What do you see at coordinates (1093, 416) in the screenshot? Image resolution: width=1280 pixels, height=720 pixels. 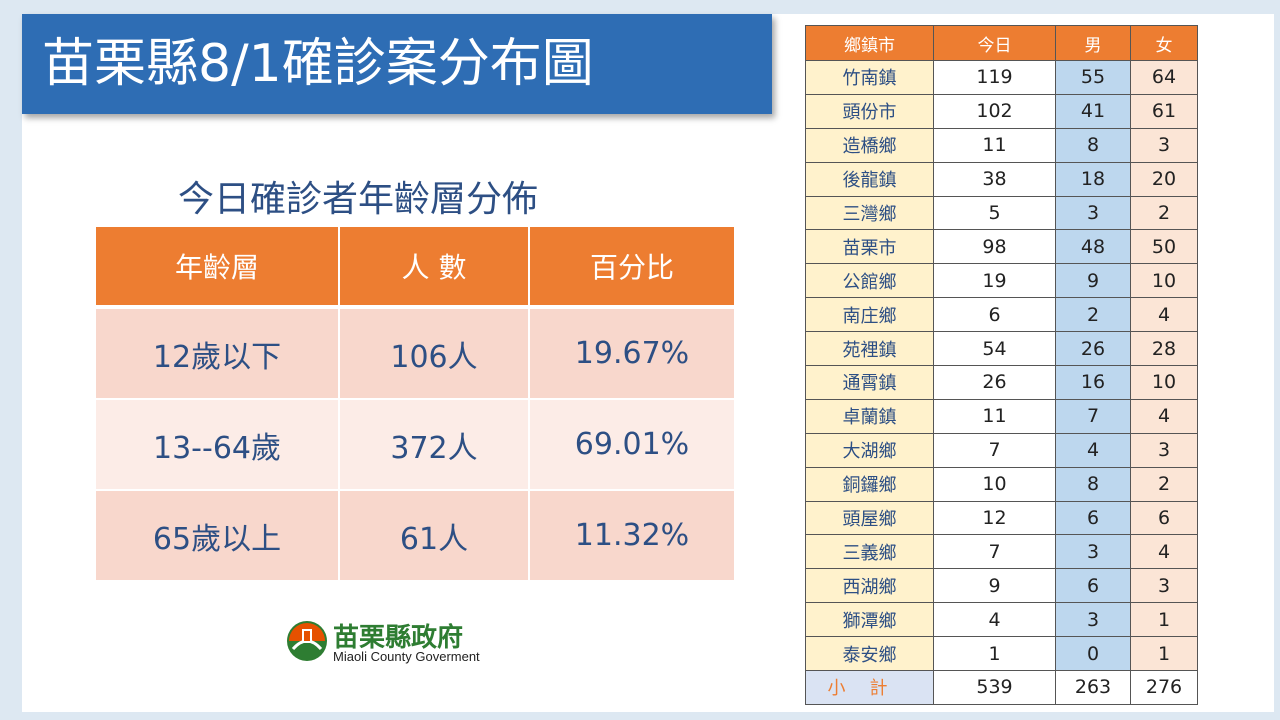 I see `town-male-cell: 7` at bounding box center [1093, 416].